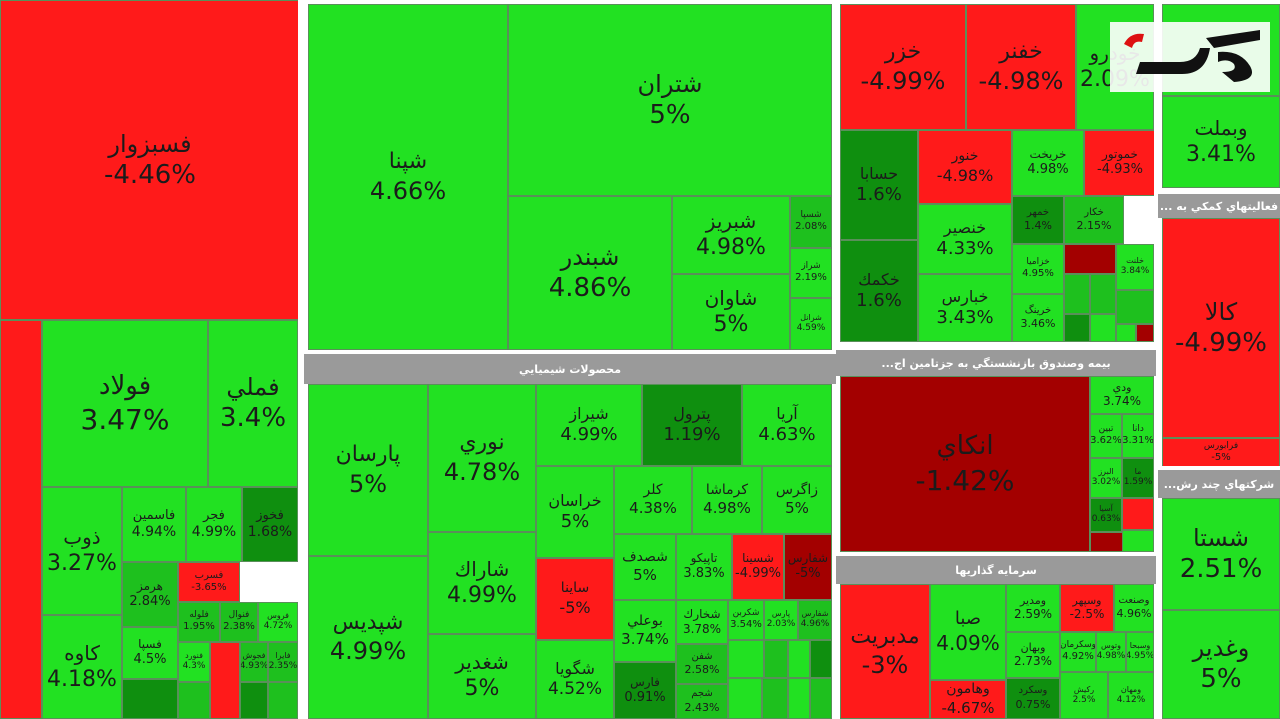  Describe the element at coordinates (968, 699) in the screenshot. I see `treemap-tile: وهامون -4.67%` at that location.